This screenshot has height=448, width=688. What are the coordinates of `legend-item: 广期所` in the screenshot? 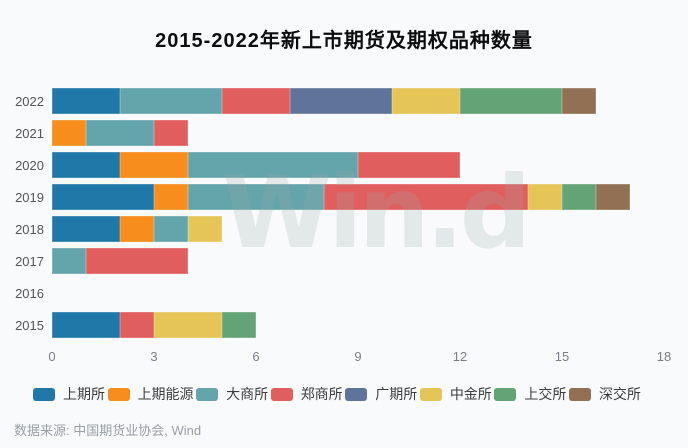 It's located at (381, 394).